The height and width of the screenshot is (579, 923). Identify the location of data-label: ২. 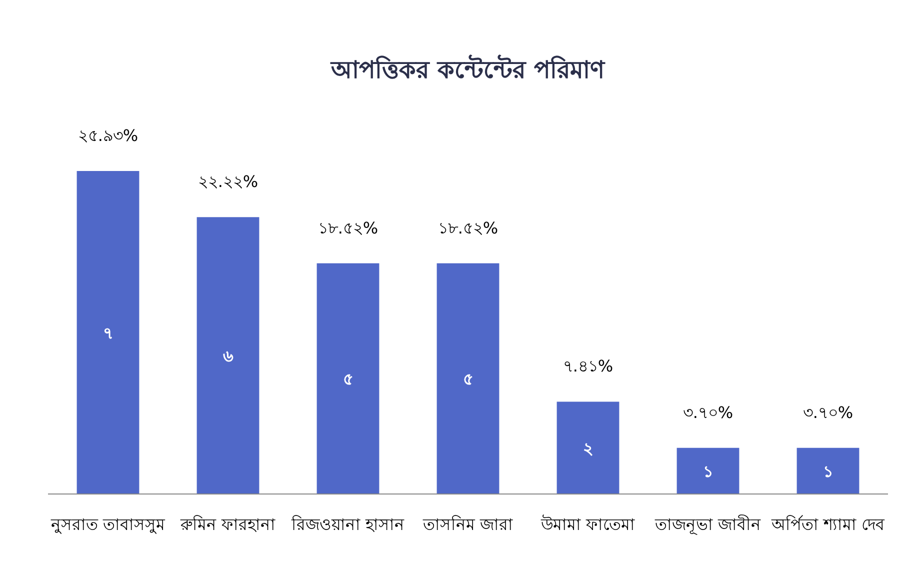
(588, 448).